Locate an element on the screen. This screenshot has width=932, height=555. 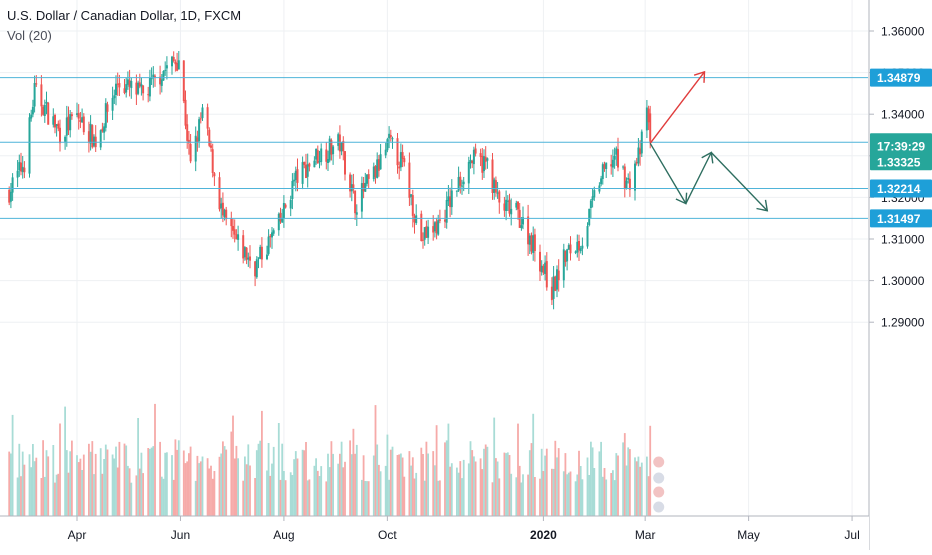
time-axis-bg is located at coordinates (434, 533).